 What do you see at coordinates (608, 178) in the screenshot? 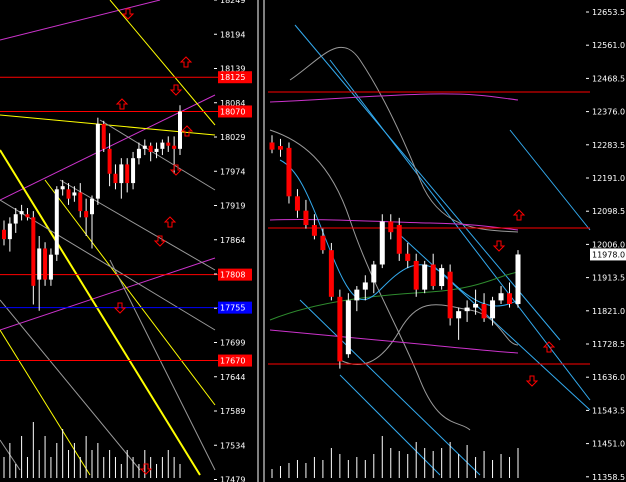
I see `price-label: 12191.0` at bounding box center [608, 178].